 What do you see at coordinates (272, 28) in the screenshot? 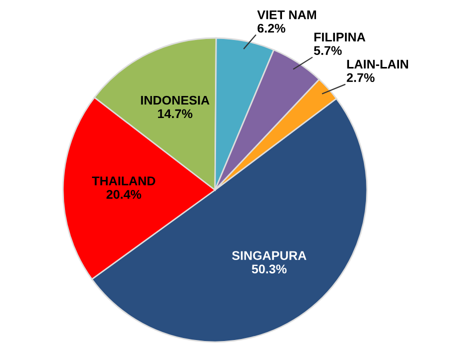
I see `data-label: 6.2%` at bounding box center [272, 28].